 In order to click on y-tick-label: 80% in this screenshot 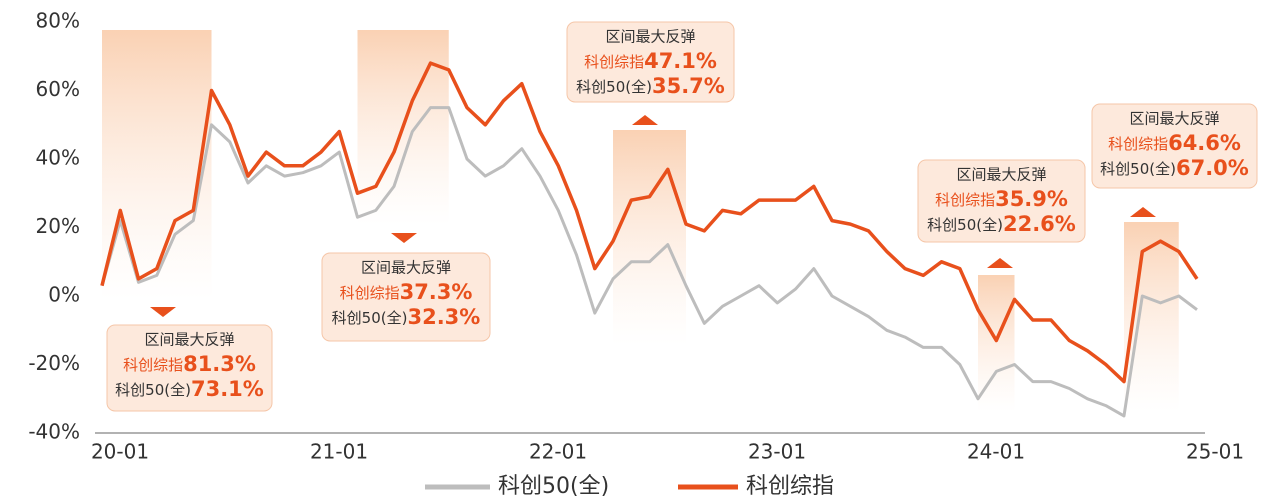, I will do `click(58, 21)`.